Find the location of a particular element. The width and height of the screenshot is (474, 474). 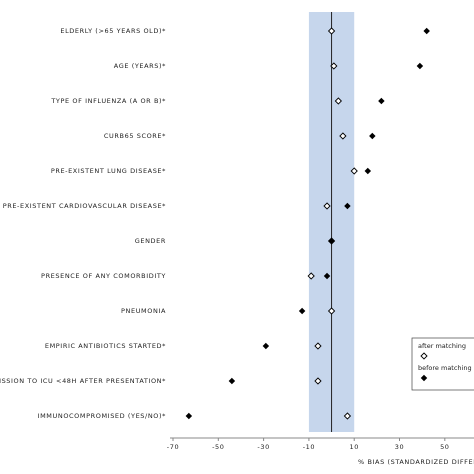

x-tick-label: 50 is located at coordinates (444, 447).